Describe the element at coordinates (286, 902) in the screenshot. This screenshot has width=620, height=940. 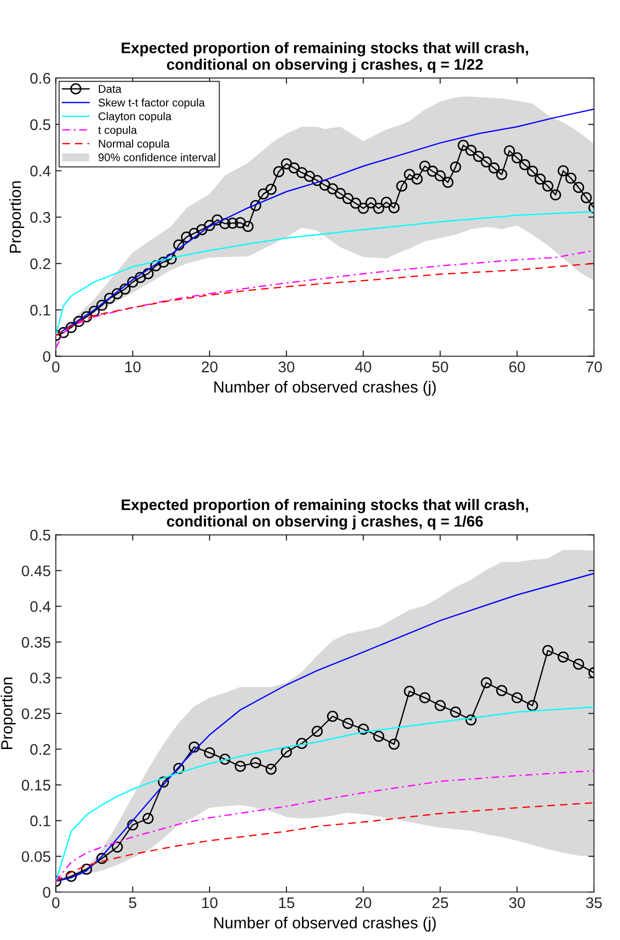
I see `x-tick-label: 15` at that location.